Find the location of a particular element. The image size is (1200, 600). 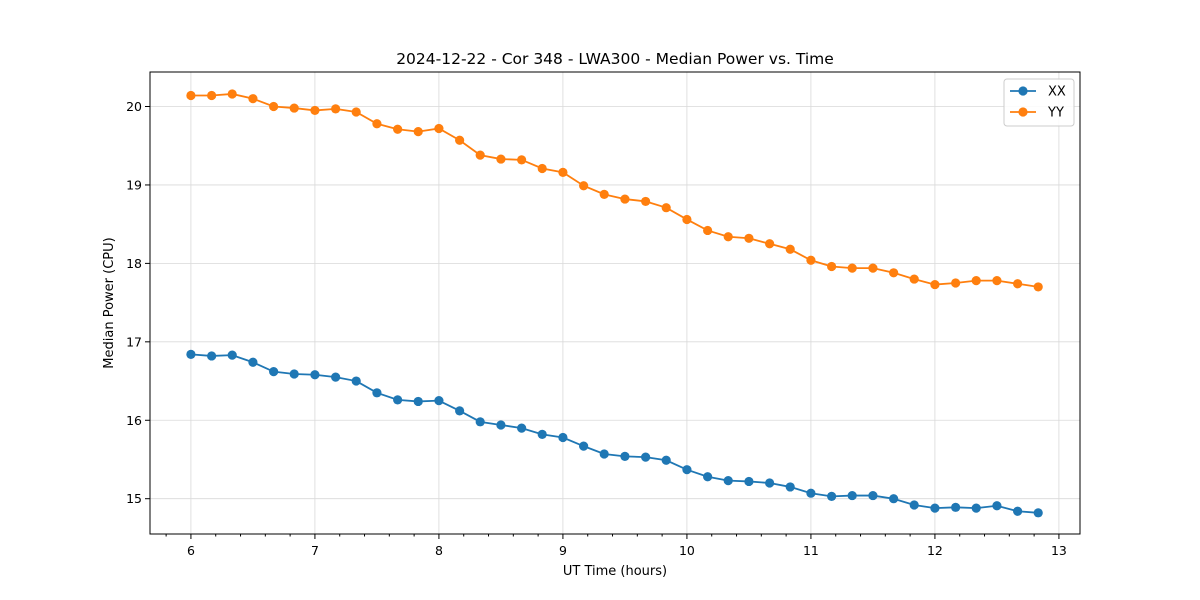

y-tick-label: 15 is located at coordinates (134, 498).